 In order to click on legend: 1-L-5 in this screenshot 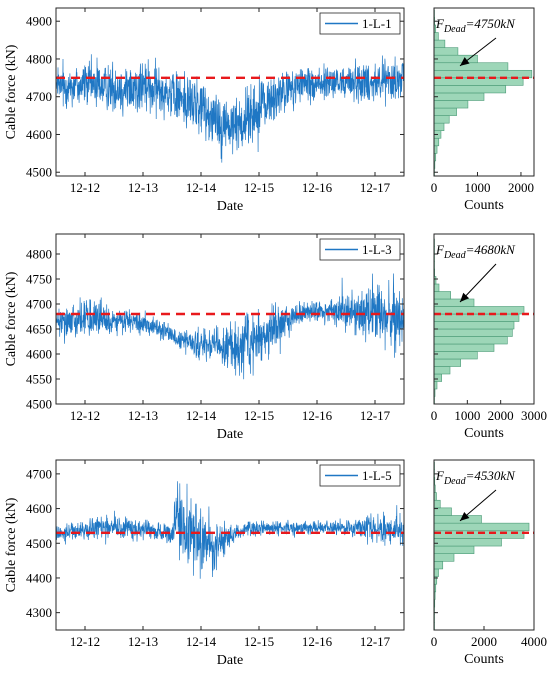, I will do `click(360, 475)`.